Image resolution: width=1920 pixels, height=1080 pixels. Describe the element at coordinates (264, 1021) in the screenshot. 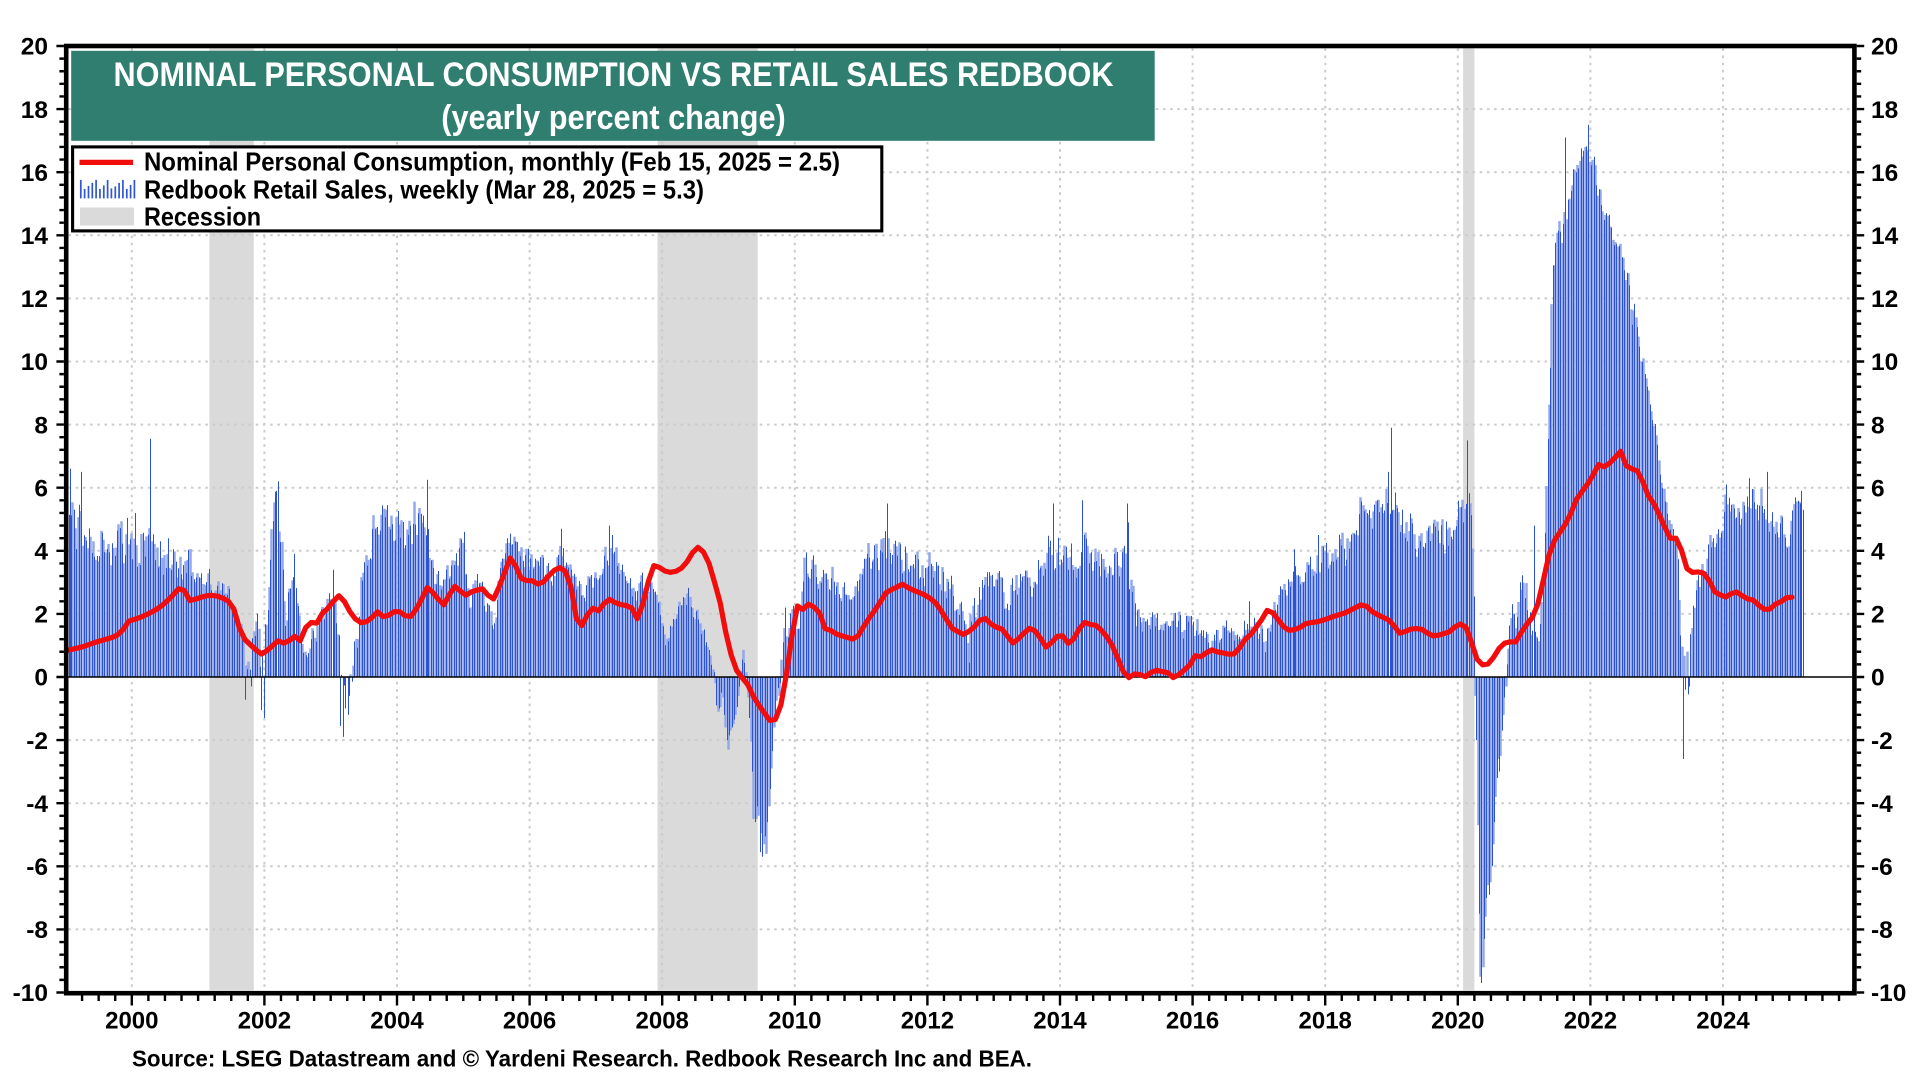

I see `svg-text: 2002` at that location.